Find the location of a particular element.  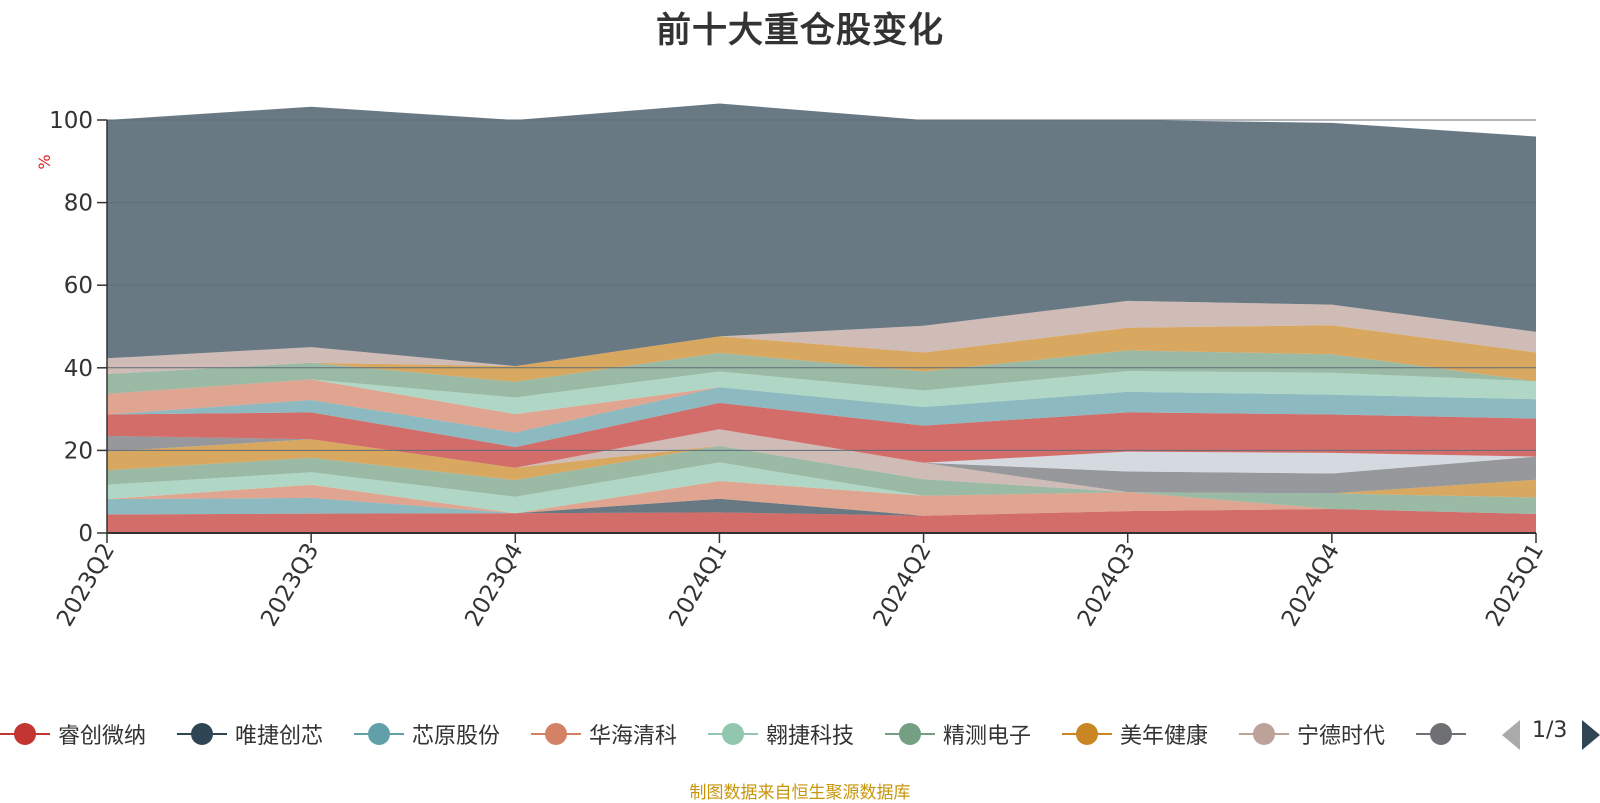

x-tick-label: 2024Q4 is located at coordinates (1311, 585).